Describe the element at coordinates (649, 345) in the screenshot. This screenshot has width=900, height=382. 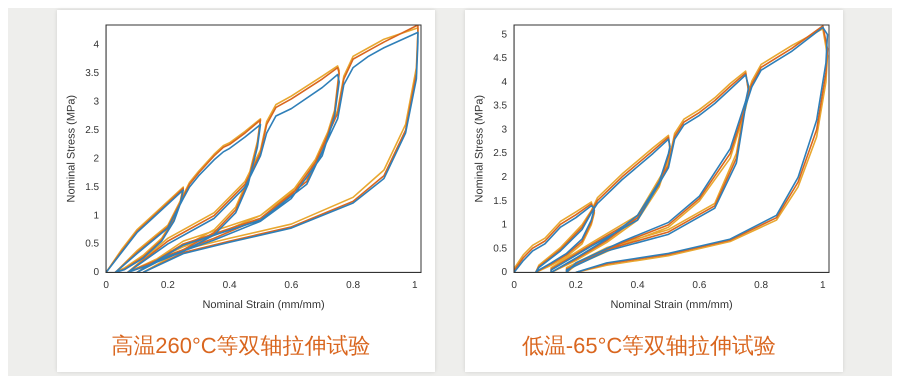
I see `text: 低温-65°C等双轴拉伸试验` at that location.